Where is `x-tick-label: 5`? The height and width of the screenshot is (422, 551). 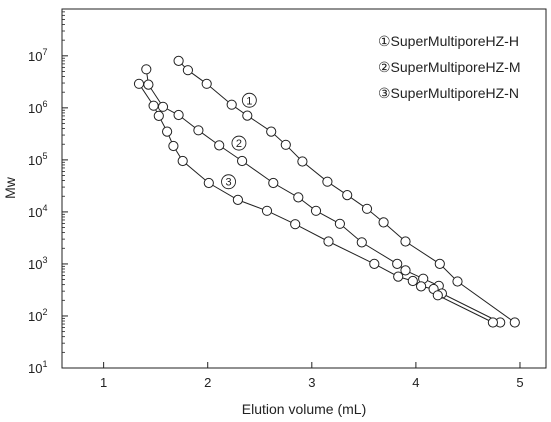
x-tick-label: 5 is located at coordinates (519, 382).